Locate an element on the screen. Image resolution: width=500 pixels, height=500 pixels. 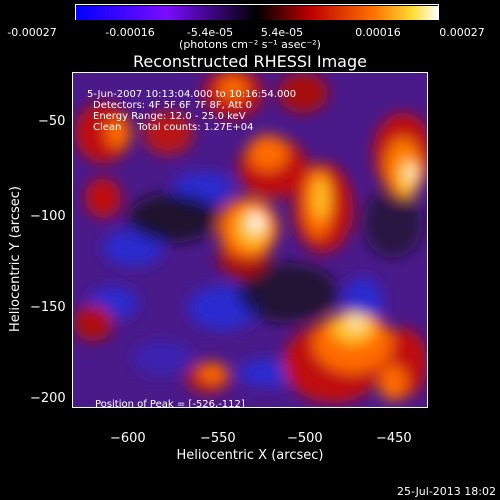
colorbar-tick: -5.4e-05 is located at coordinates (210, 32).